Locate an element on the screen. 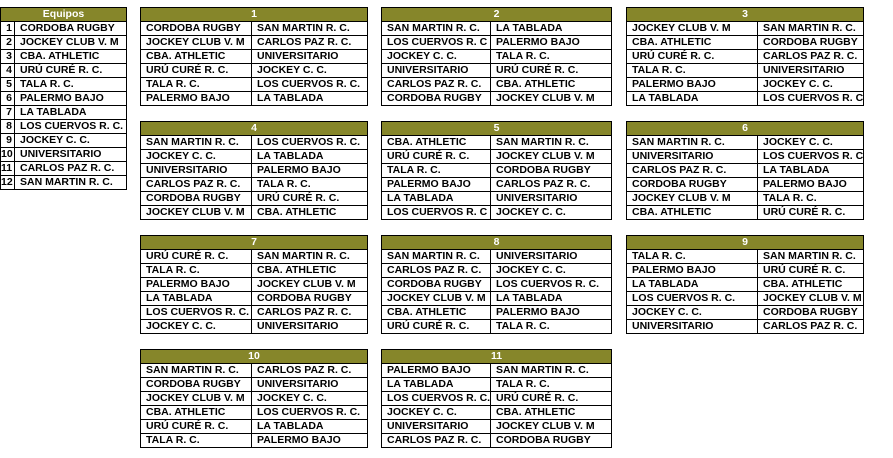  team-name: JOCKEY CLUB V. M is located at coordinates (70, 42).